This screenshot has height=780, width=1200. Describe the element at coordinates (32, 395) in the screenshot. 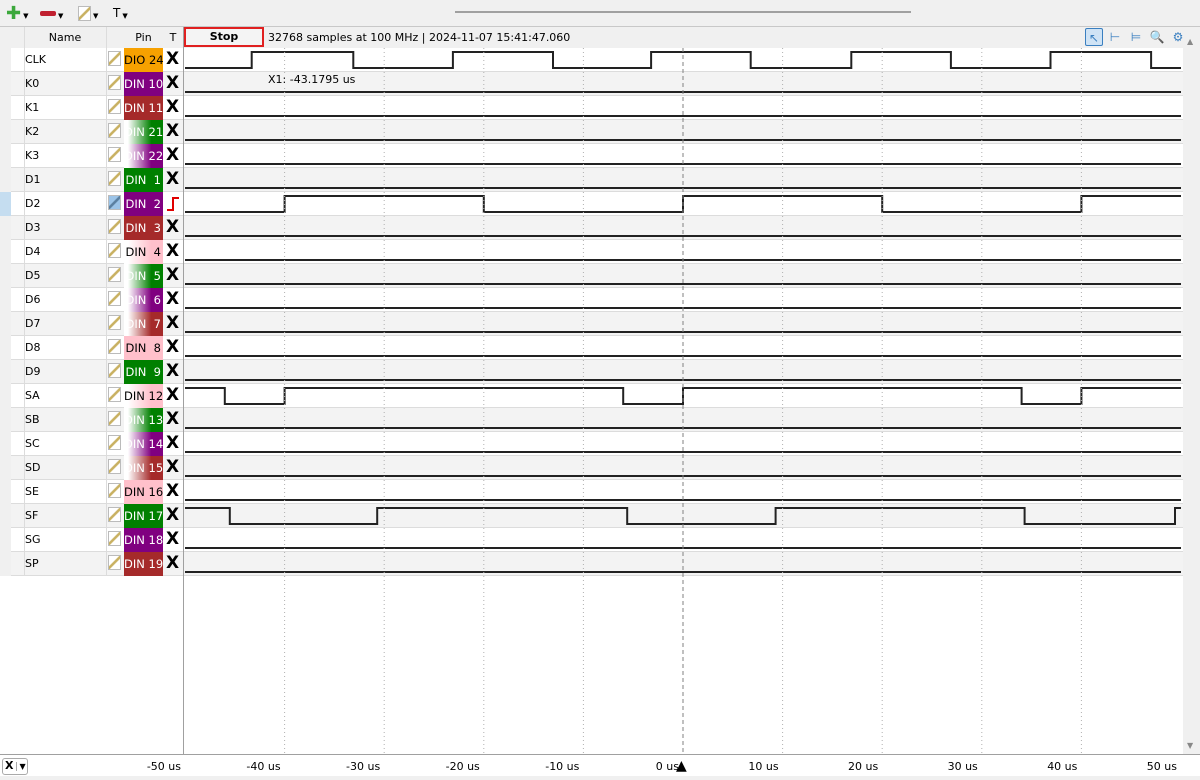

I see `signal-name: SA` at that location.